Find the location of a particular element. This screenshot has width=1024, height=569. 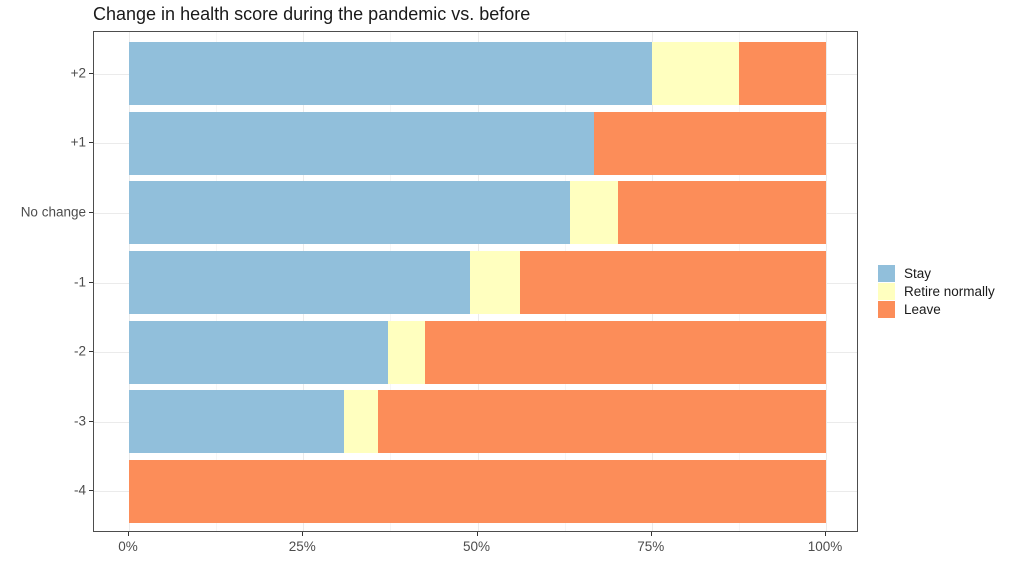

legend: Stay Retire normally Leave is located at coordinates (936, 292).